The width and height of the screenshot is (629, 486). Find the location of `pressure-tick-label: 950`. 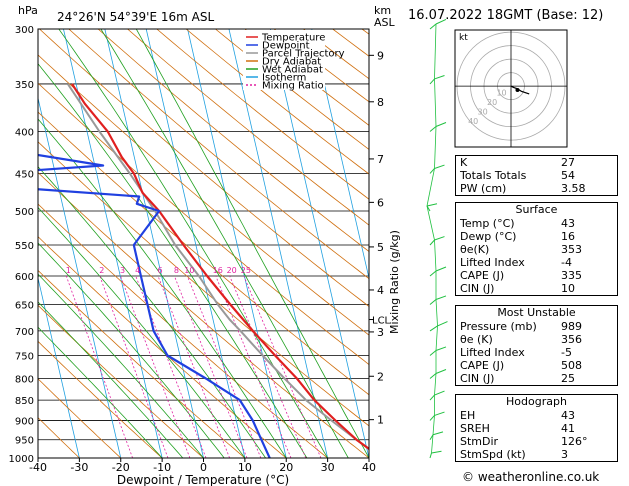

pressure-tick-label: 950 is located at coordinates (24, 441).